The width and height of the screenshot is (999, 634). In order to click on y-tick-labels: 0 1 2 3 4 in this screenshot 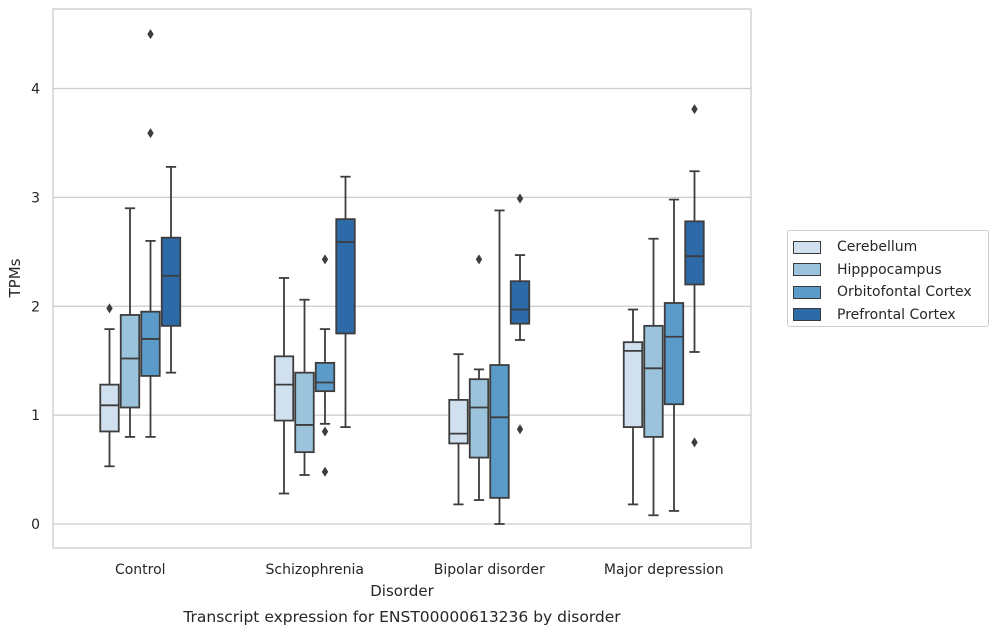, I will do `click(35, 308)`.